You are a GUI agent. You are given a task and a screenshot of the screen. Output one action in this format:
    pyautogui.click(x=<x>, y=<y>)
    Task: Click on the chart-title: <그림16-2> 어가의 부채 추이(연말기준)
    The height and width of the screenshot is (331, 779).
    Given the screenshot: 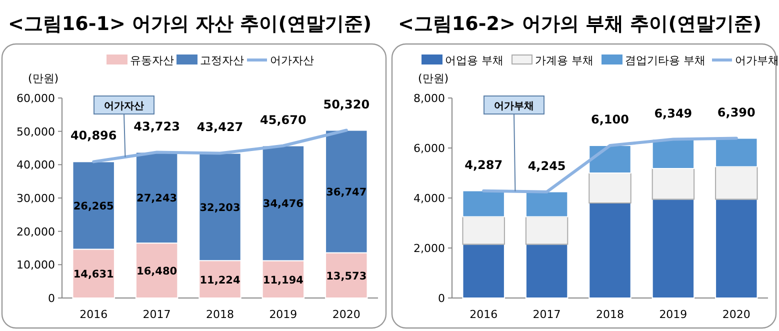 What is the action you would take?
    pyautogui.click(x=580, y=24)
    